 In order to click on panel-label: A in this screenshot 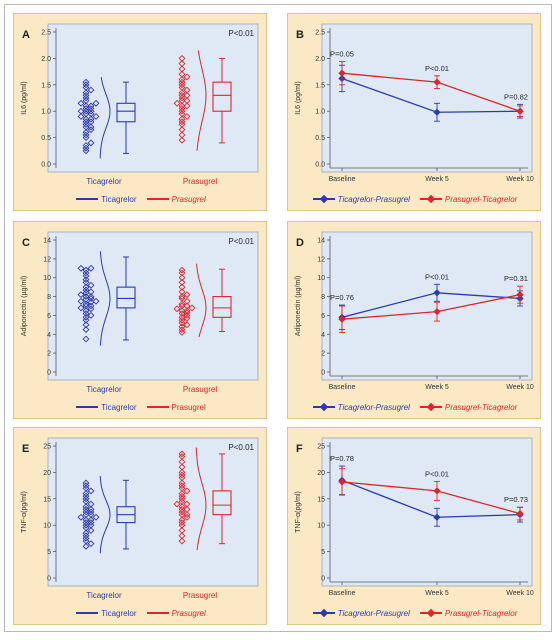, I will do `click(26, 35)`.